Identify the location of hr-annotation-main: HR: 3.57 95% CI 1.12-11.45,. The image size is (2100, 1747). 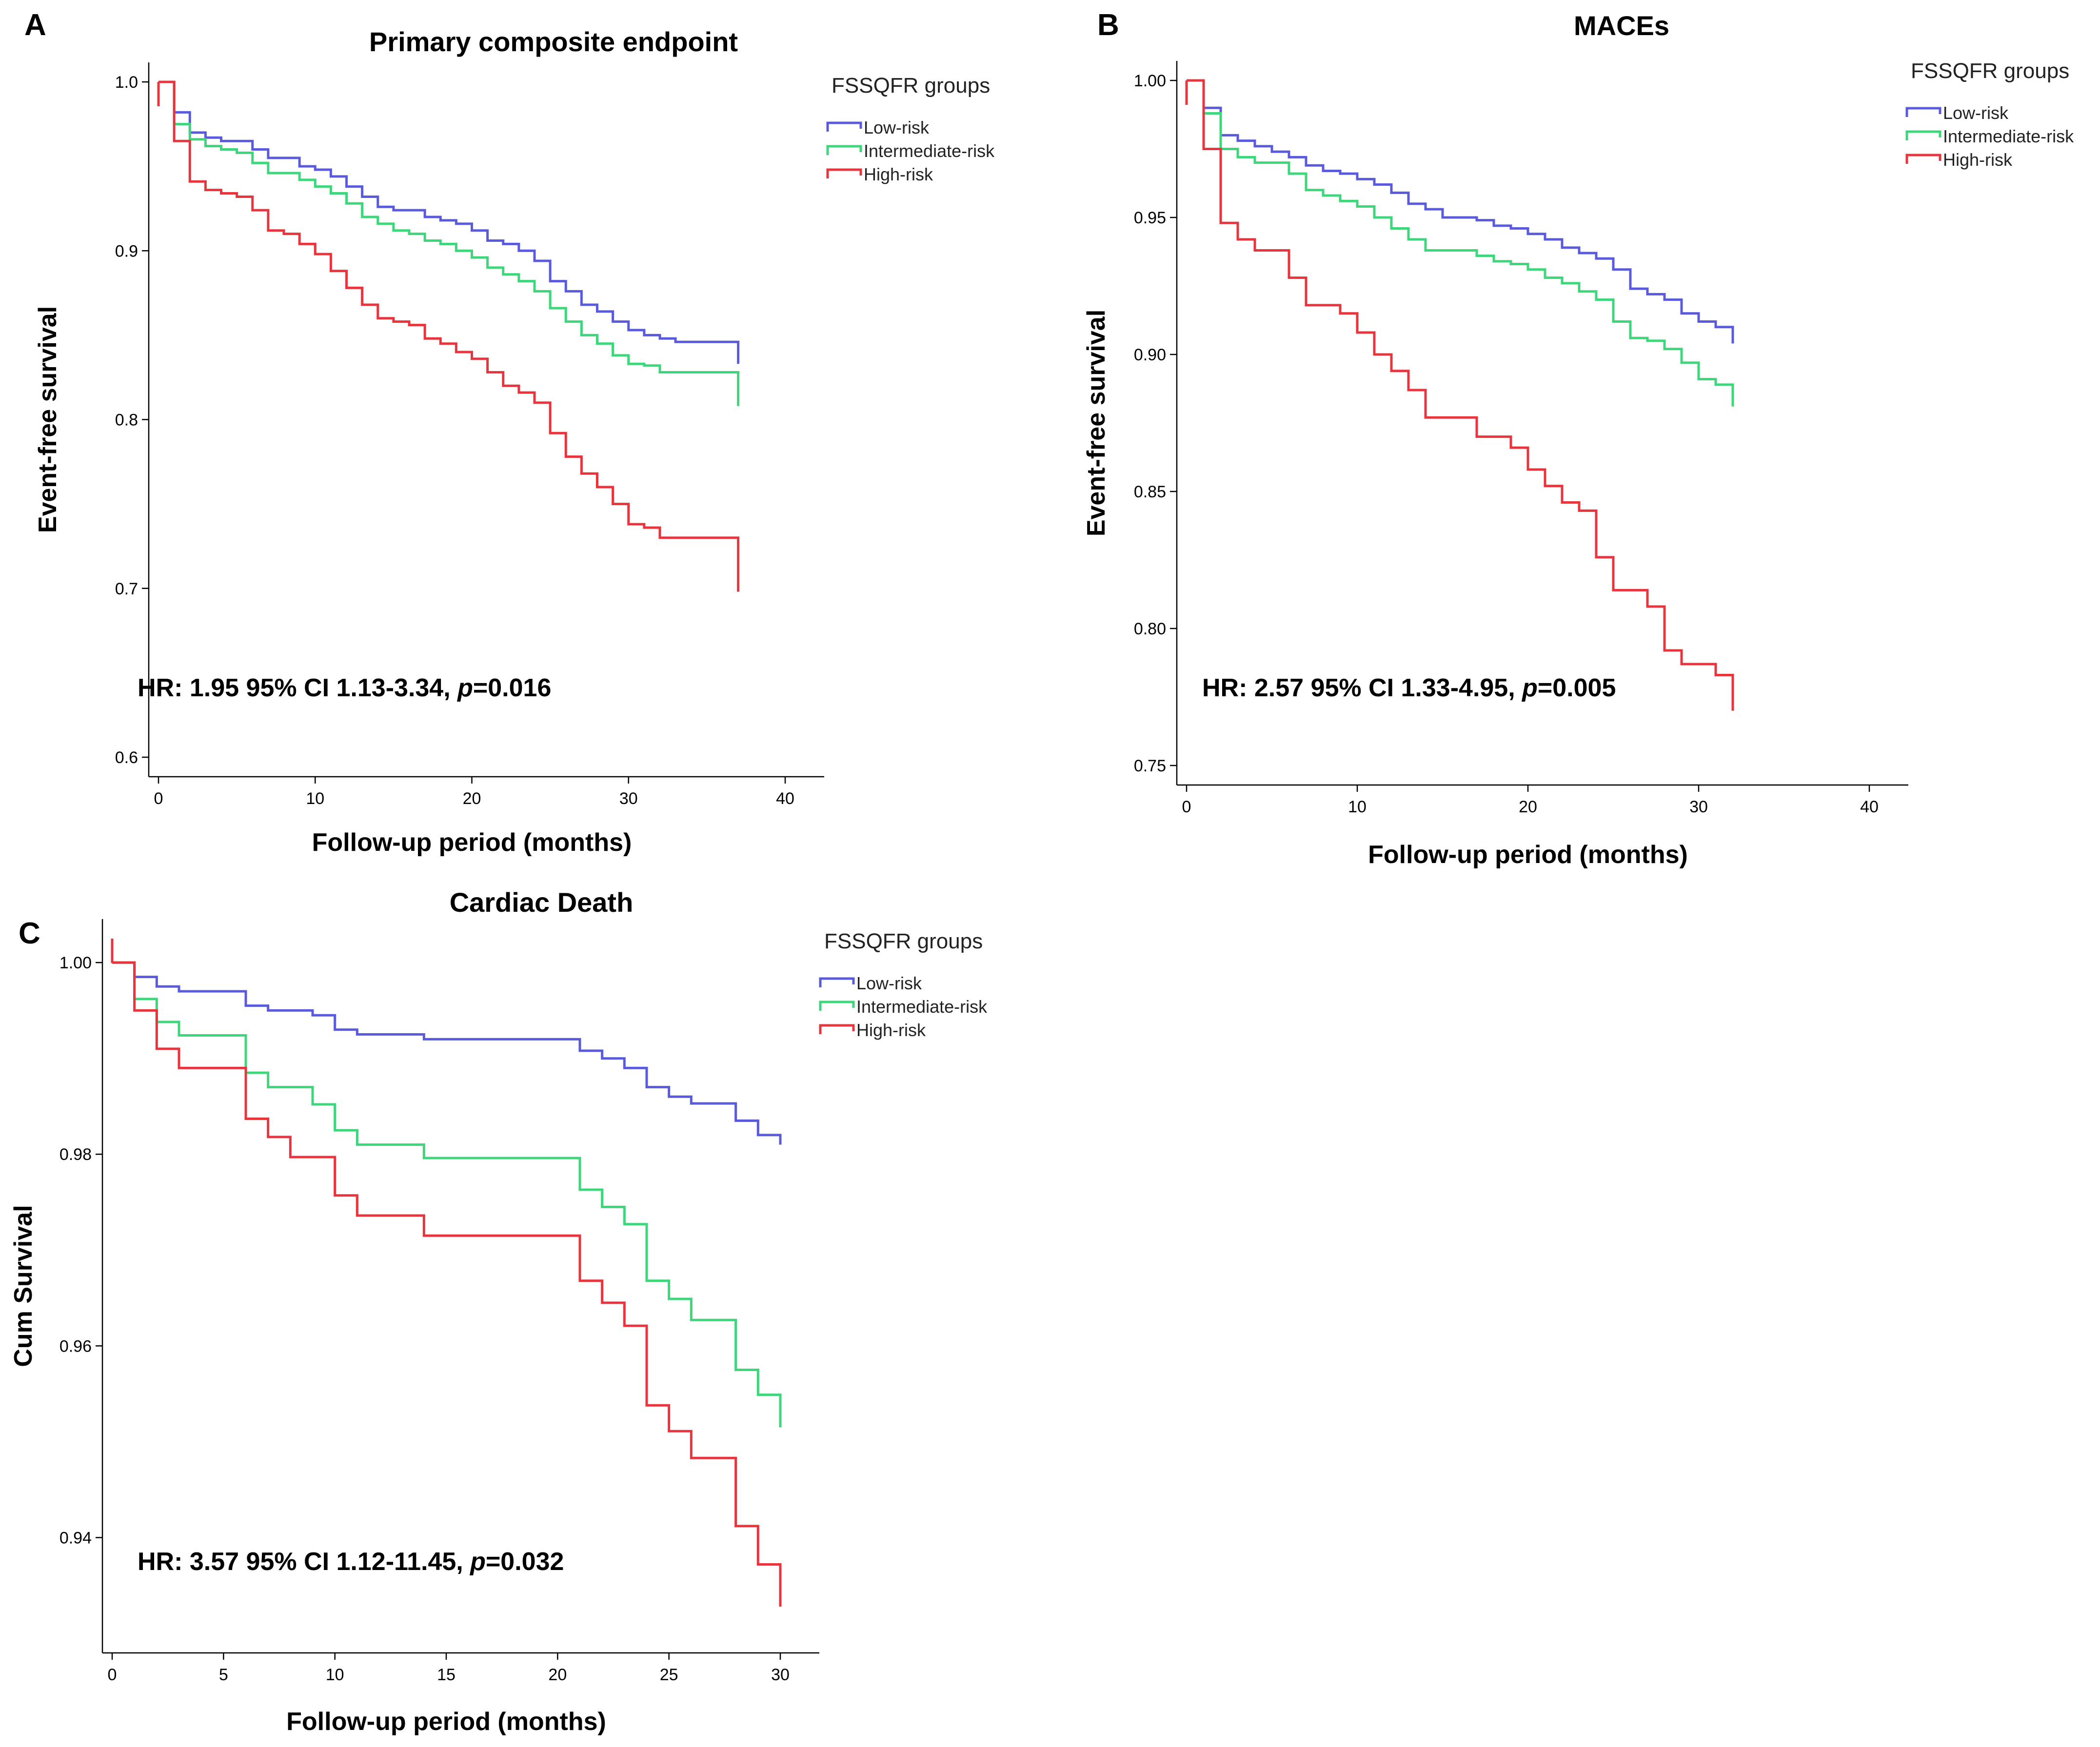
(304, 1562).